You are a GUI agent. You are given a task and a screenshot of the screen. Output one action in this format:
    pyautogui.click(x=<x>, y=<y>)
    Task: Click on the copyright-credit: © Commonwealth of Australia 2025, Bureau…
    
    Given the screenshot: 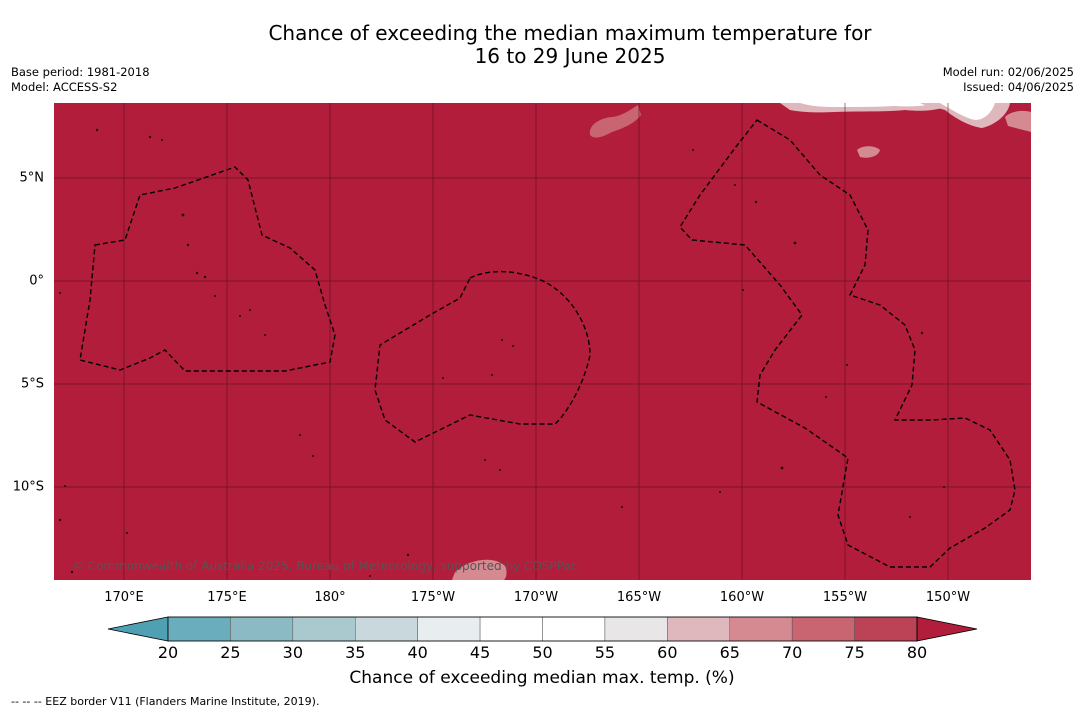 What is the action you would take?
    pyautogui.click(x=325, y=566)
    